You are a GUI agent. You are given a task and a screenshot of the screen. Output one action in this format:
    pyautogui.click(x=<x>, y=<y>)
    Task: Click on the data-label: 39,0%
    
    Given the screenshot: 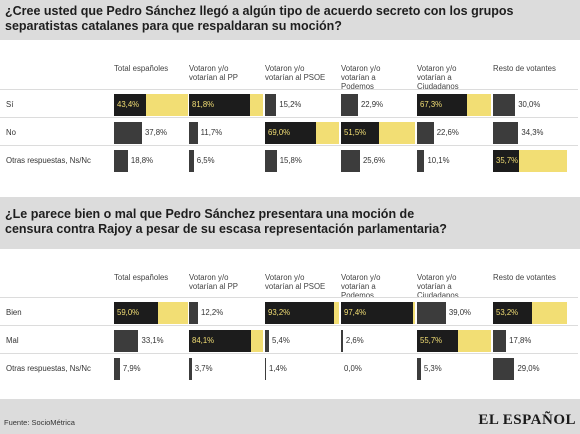 What is the action you would take?
    pyautogui.click(x=459, y=312)
    